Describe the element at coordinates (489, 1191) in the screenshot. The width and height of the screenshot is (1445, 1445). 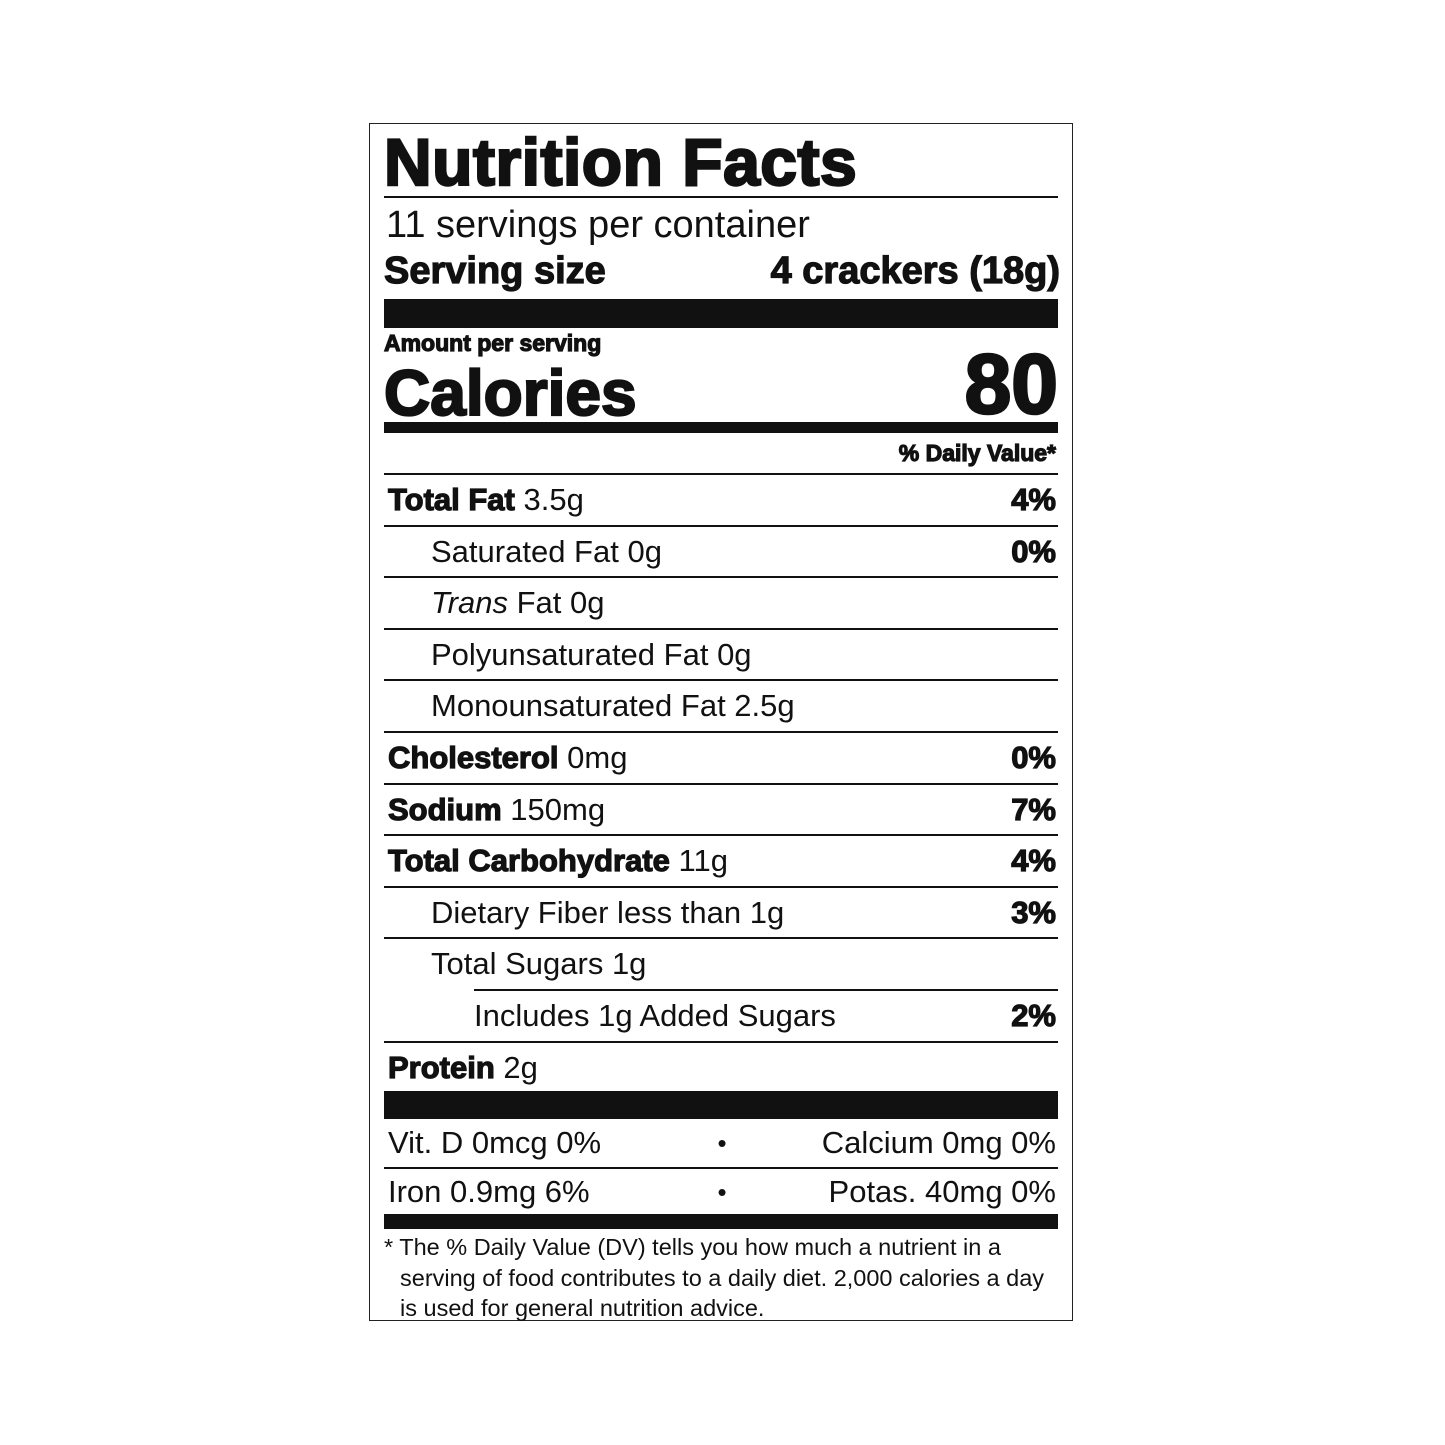
I see `vitamin-left: Iron 0.9mg 6%` at that location.